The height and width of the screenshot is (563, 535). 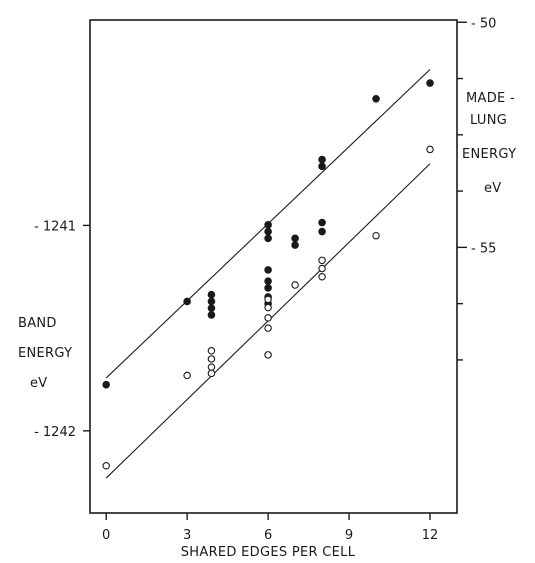 I want to click on left-tick-label: - 1242, so click(x=55, y=432).